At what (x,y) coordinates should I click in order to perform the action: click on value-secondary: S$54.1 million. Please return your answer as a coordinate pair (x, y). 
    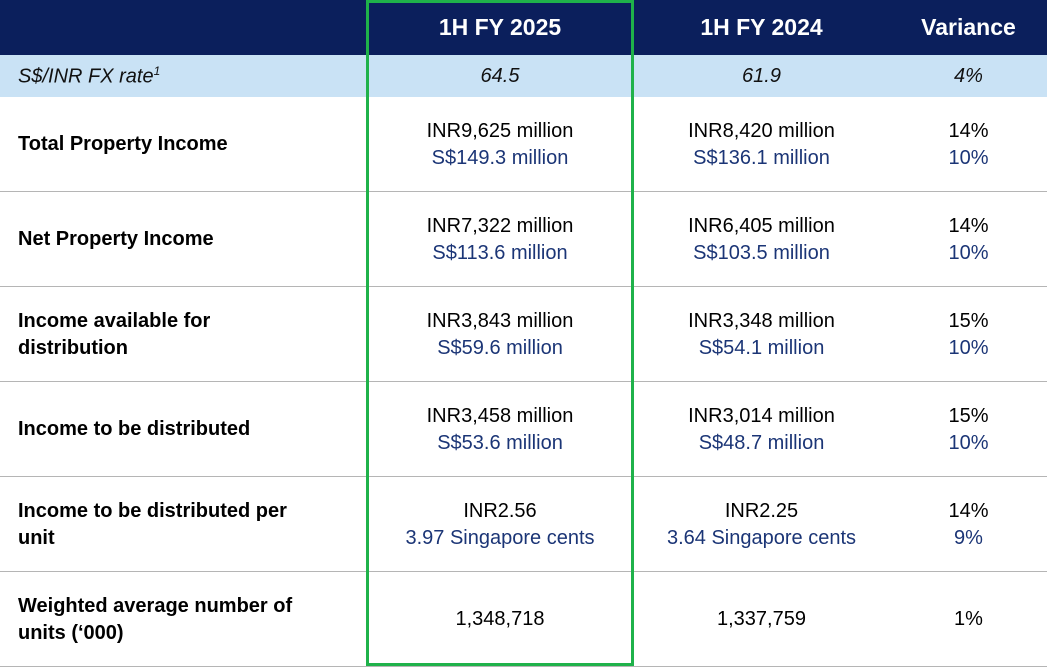
    Looking at the image, I should click on (761, 347).